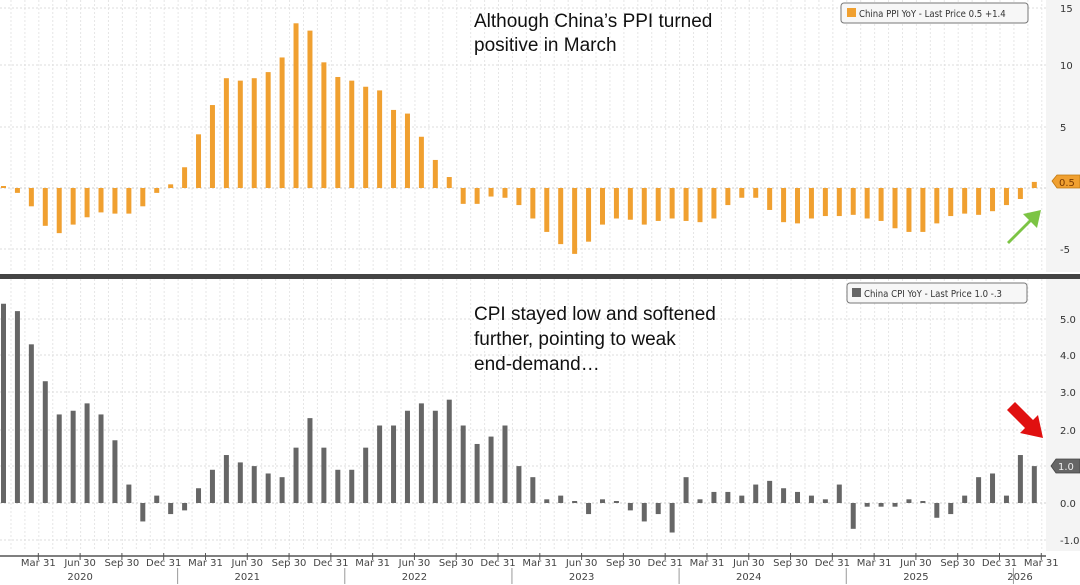 The height and width of the screenshot is (585, 1080). What do you see at coordinates (851, 12) in the screenshot?
I see `ppi-legend-swatch` at bounding box center [851, 12].